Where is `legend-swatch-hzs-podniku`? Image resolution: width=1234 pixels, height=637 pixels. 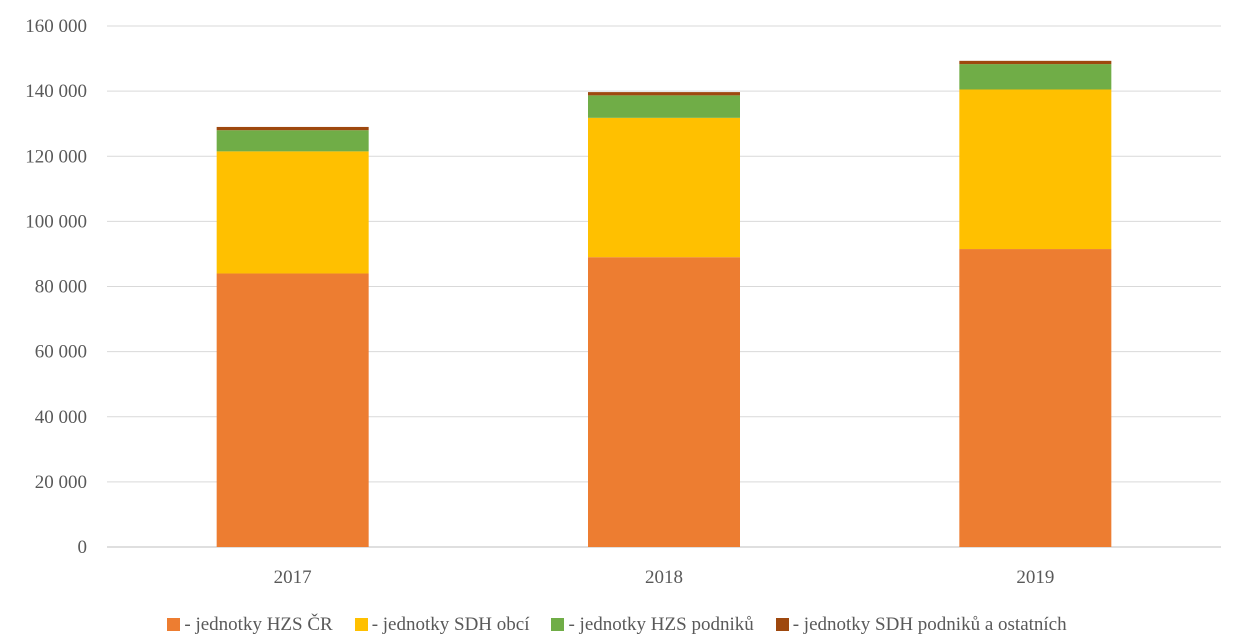
legend-swatch-hzs-podniku is located at coordinates (558, 624).